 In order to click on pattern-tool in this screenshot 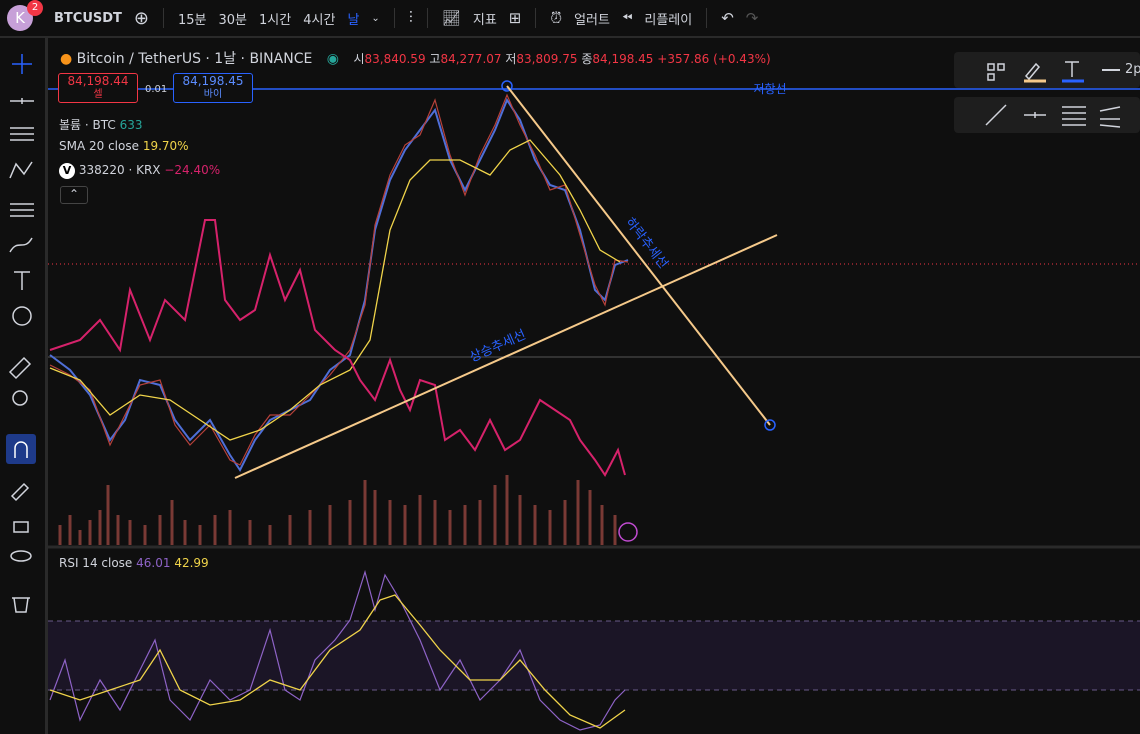, I will do `click(21, 170)`.